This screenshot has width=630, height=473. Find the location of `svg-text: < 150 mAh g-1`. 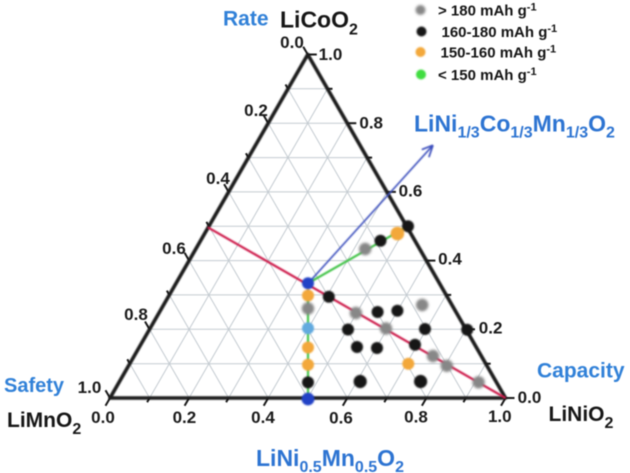

svg-text: < 150 mAh g-1 is located at coordinates (487, 75).